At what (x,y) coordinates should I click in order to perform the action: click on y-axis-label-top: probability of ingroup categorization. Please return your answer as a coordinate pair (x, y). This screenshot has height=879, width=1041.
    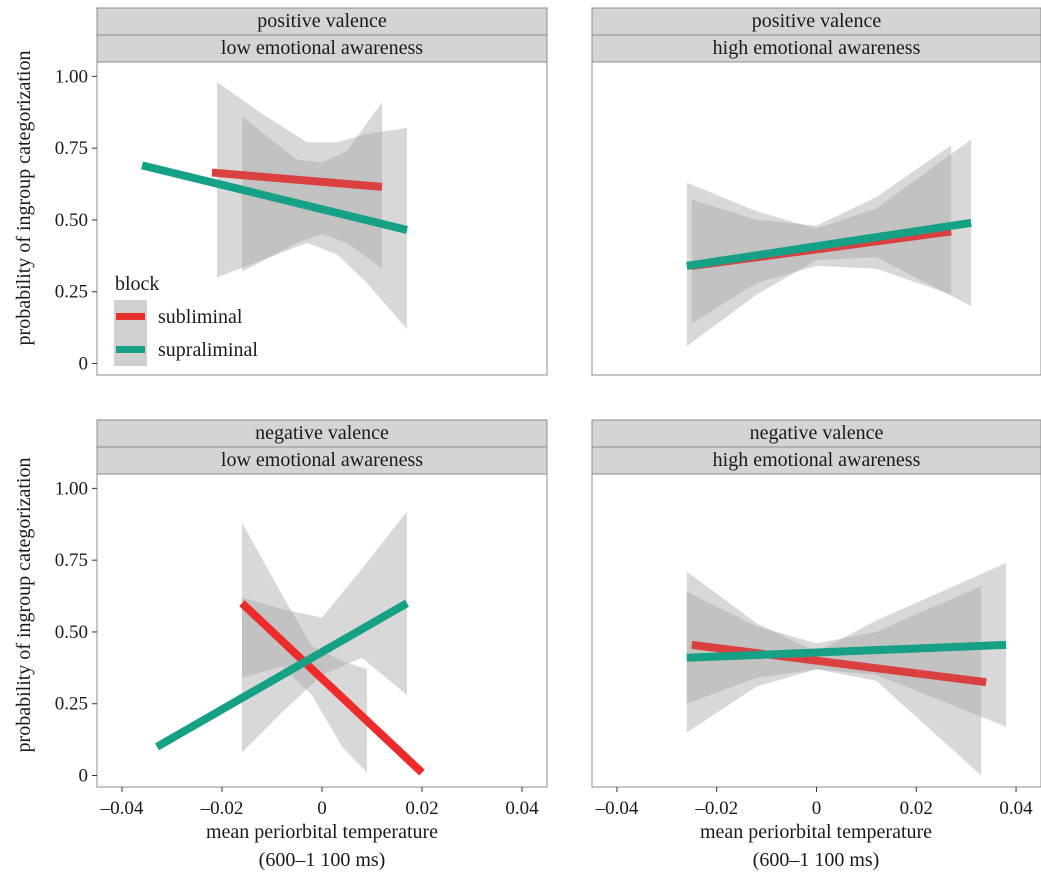
    Looking at the image, I should click on (24, 198).